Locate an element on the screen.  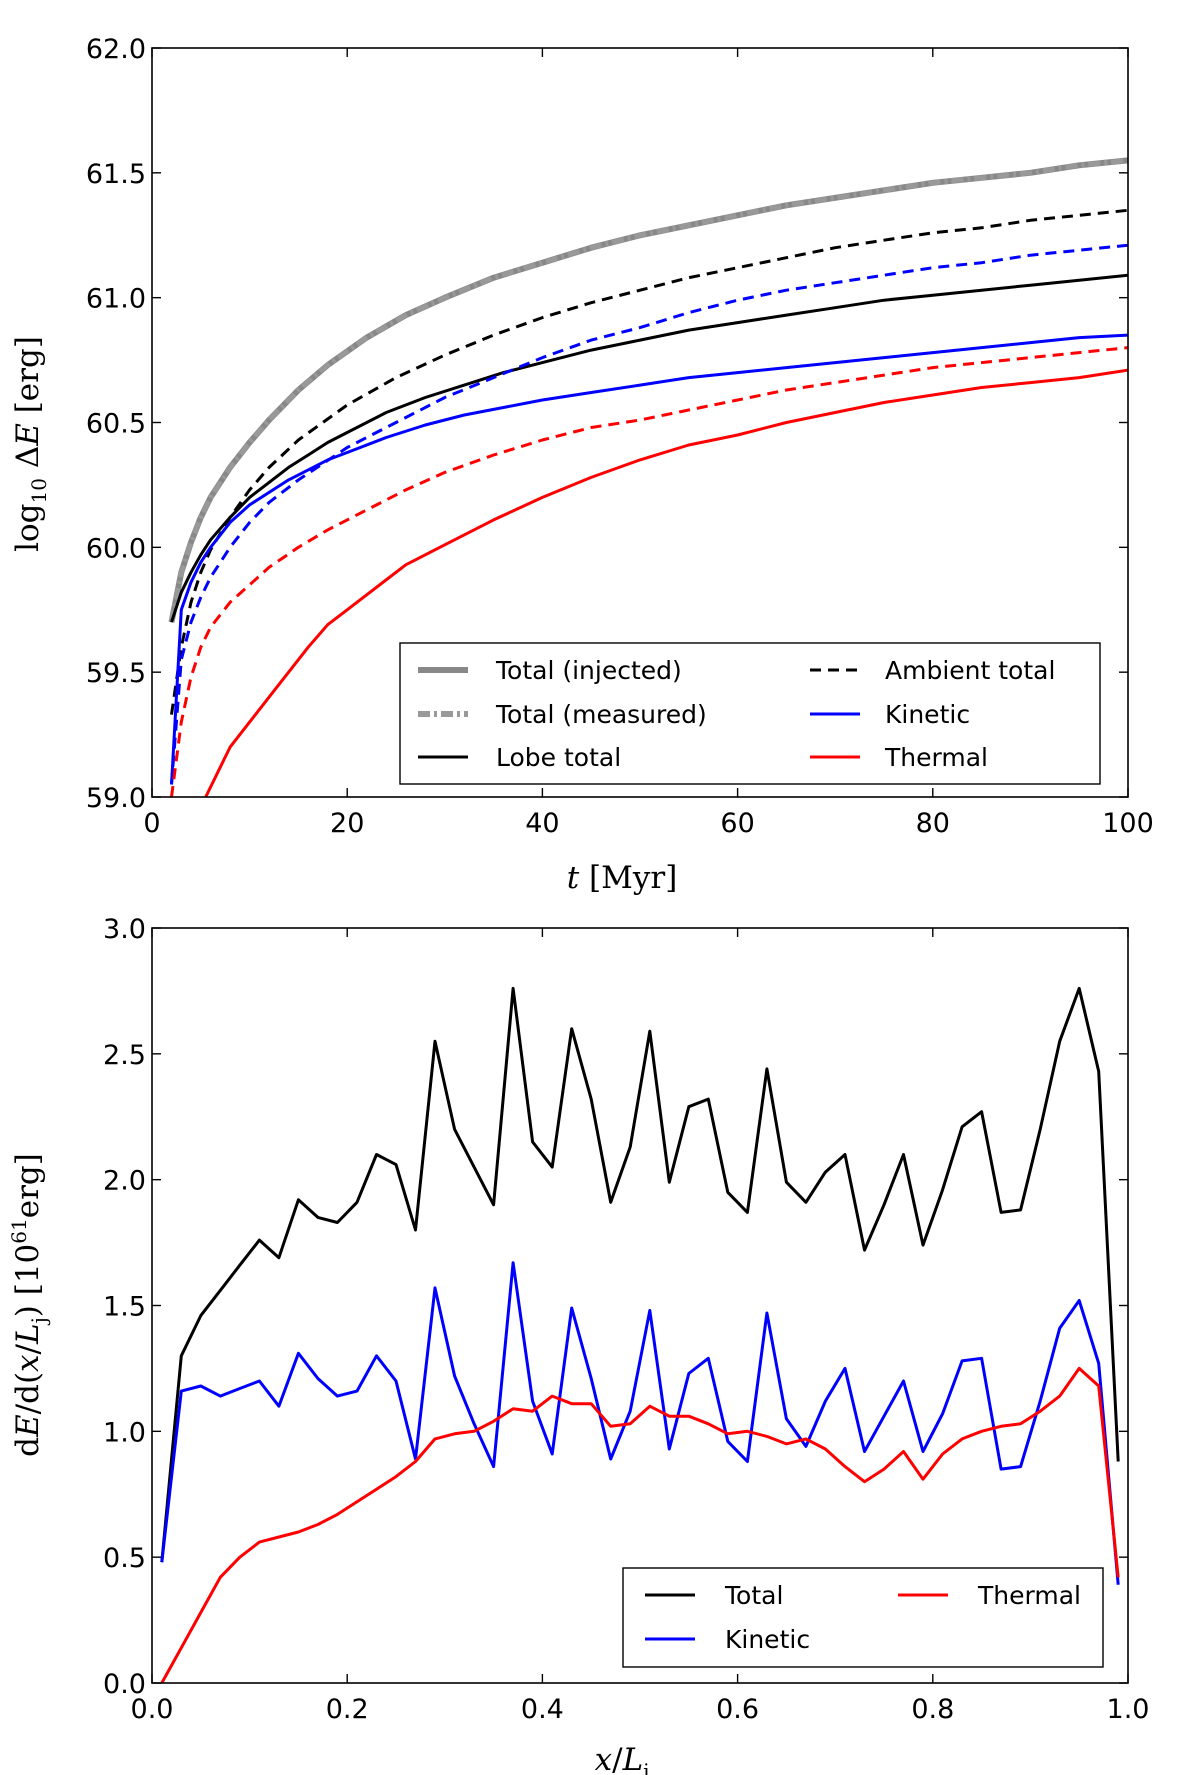
legend-label-thermal: Thermal is located at coordinates (936, 757).